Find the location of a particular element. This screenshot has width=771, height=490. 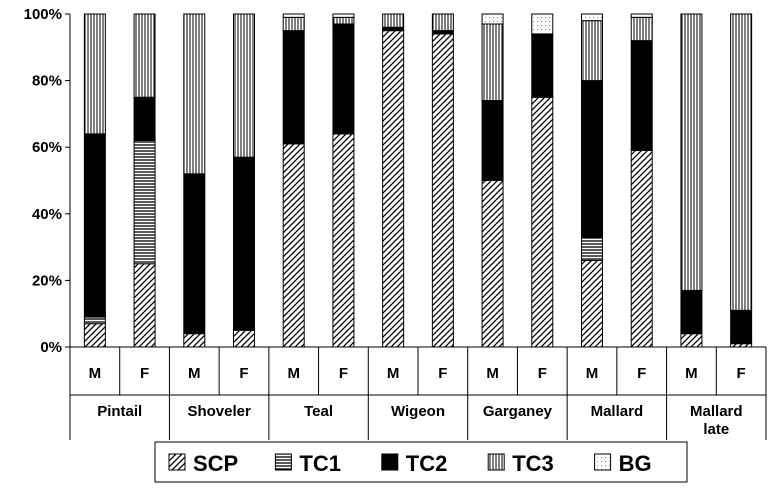

group-label: Garganey is located at coordinates (518, 411).